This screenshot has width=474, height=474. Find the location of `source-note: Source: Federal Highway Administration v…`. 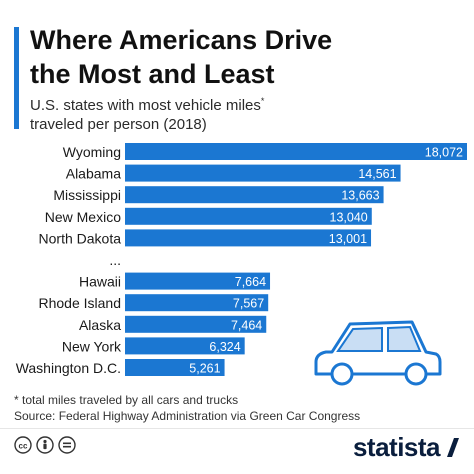

source-note: Source: Federal Highway Administration v… is located at coordinates (187, 416).